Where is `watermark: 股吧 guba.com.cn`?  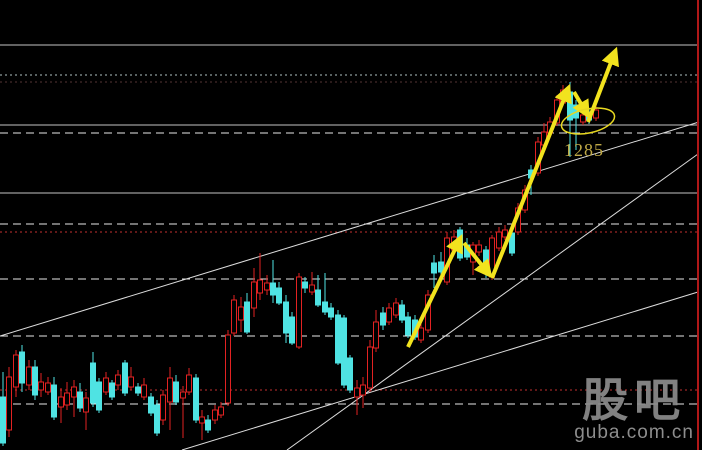
watermark: 股吧 guba.com.cn is located at coordinates (634, 409).